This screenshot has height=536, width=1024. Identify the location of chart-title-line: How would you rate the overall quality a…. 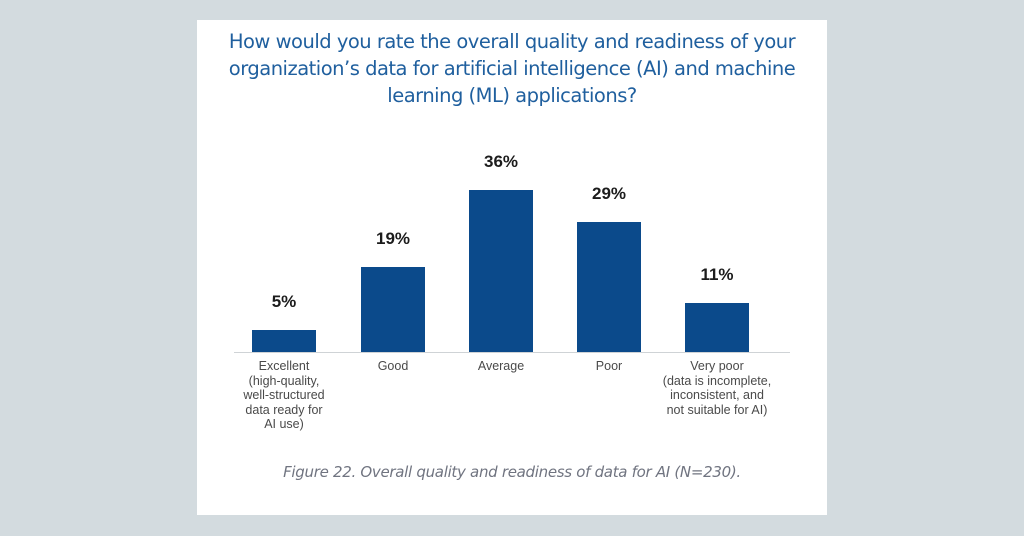
(512, 41).